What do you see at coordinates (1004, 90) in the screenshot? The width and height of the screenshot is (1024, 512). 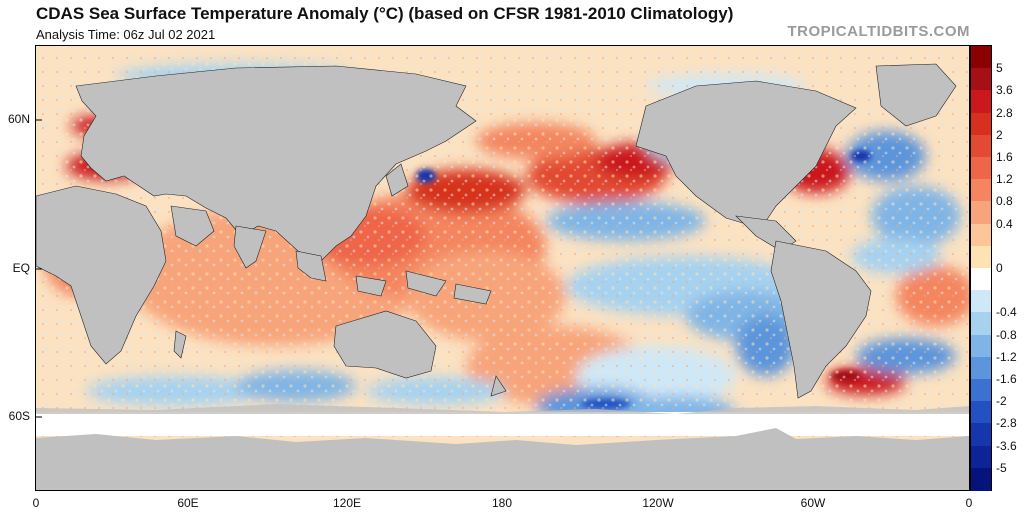 I see `color-legend-tick-label: 3.6` at bounding box center [1004, 90].